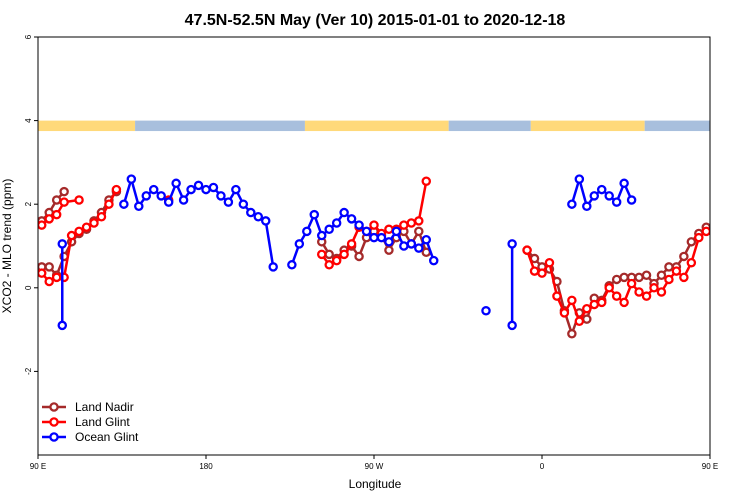 This screenshot has height=500, width=750. What do you see at coordinates (102, 422) in the screenshot?
I see `legend-label-land-glint: Land Glint` at bounding box center [102, 422].